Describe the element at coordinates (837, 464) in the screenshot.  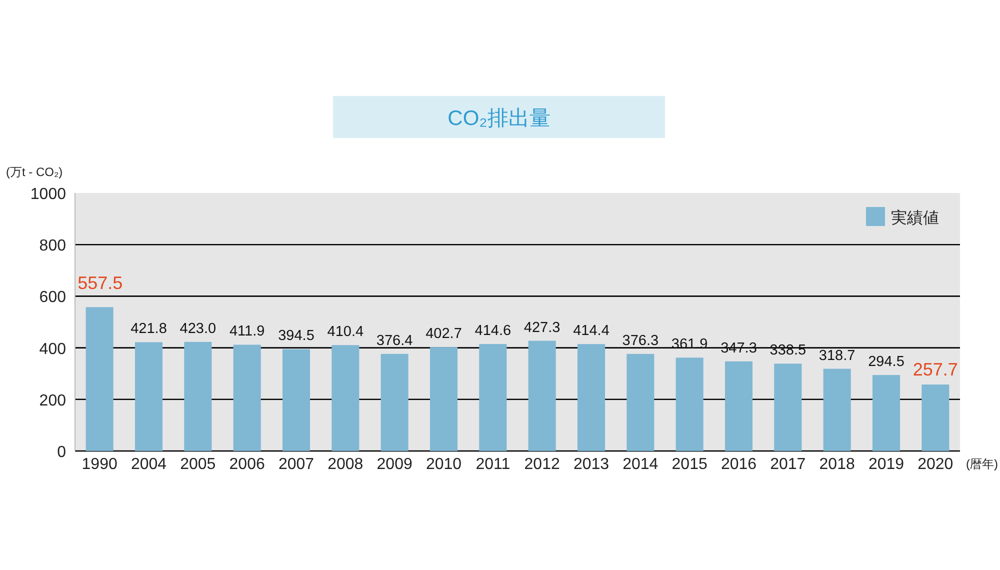
I see `x-tick-label: 2018` at that location.